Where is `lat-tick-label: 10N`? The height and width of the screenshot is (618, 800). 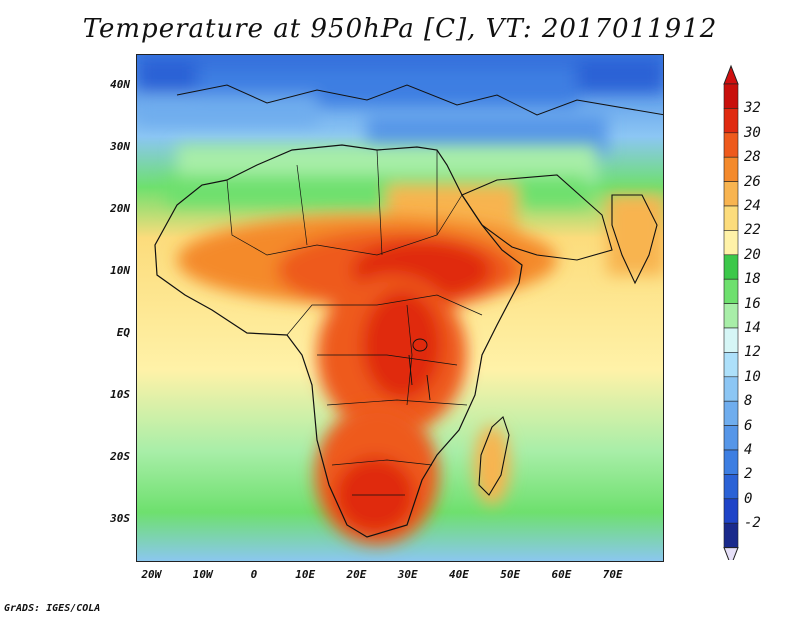
lat-tick-label: 10N is located at coordinates (120, 270).